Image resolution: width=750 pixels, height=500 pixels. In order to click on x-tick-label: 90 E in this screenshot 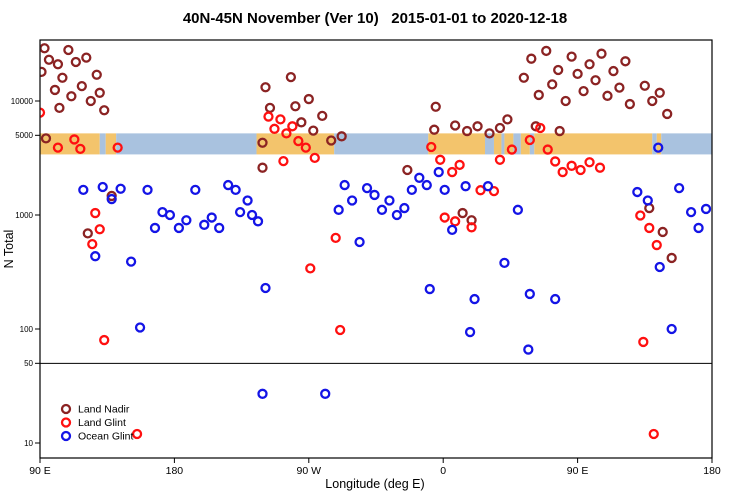, I will do `click(40, 471)`.